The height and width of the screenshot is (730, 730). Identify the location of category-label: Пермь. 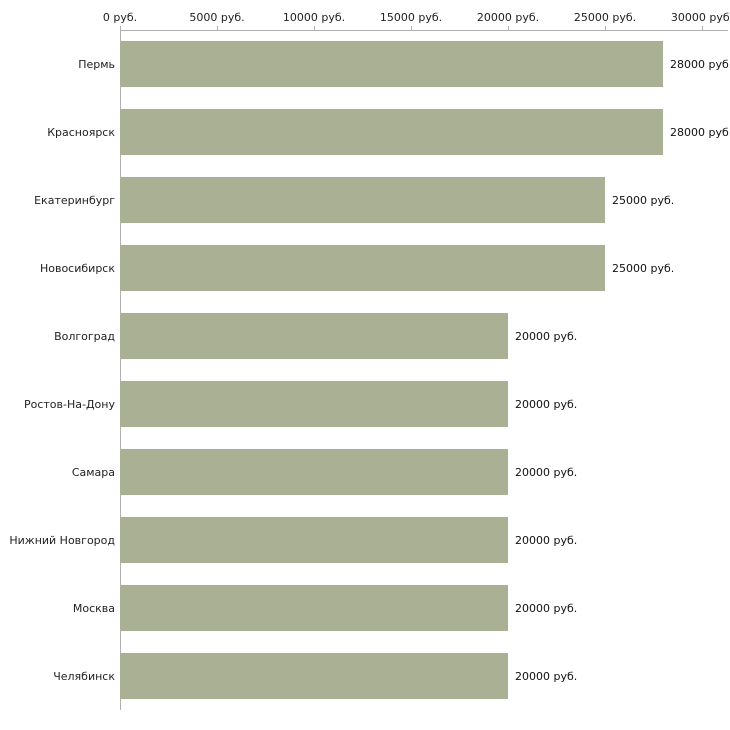
(96, 64).